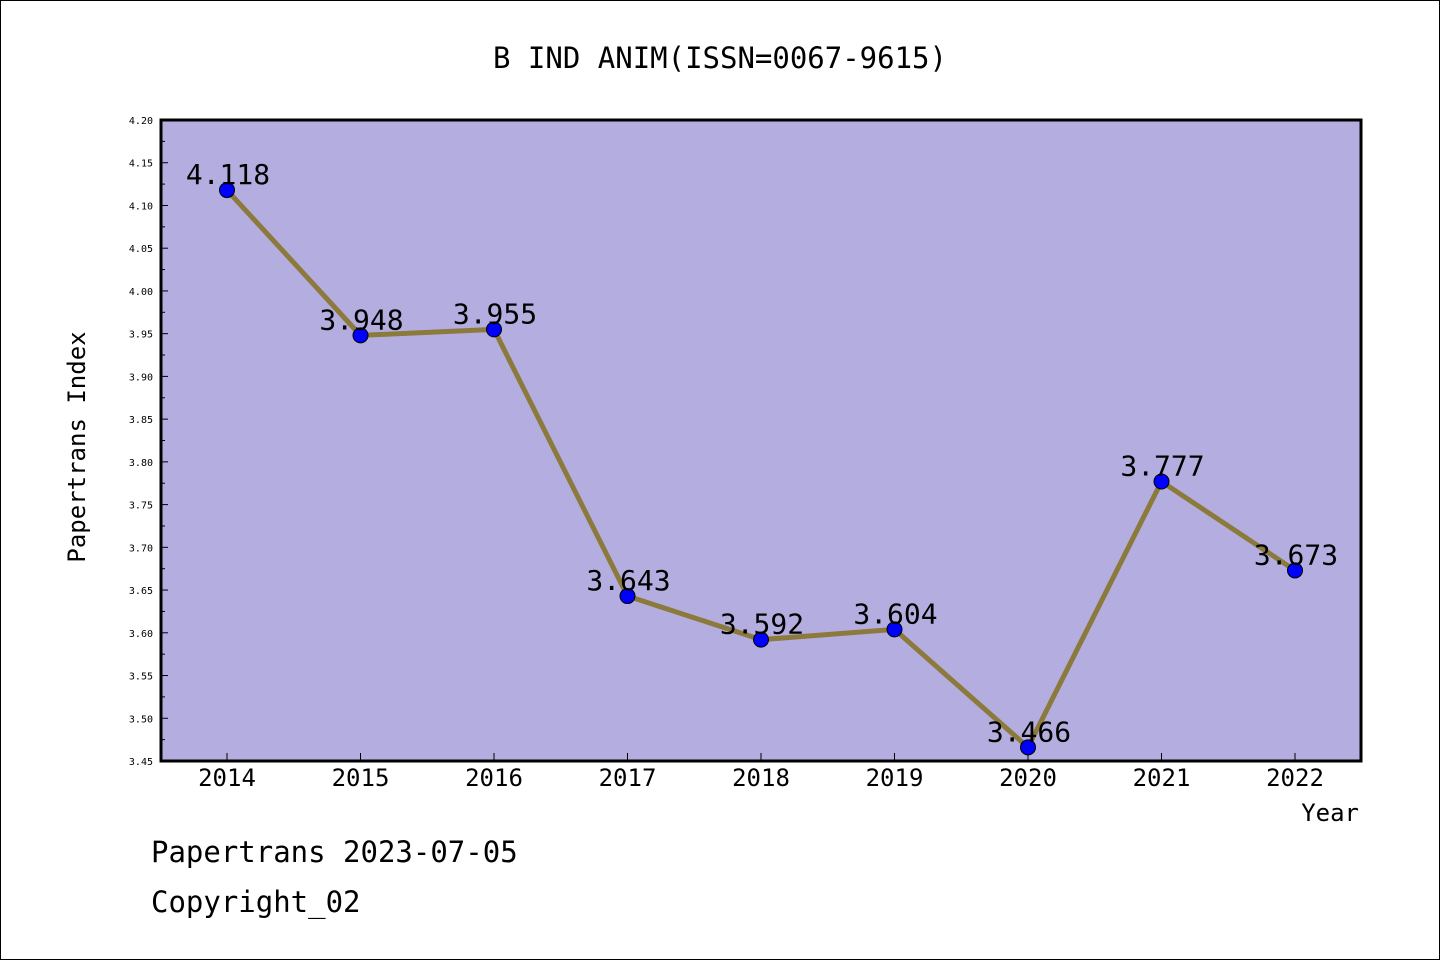  Describe the element at coordinates (141, 634) in the screenshot. I see `y-tick-label: 3.60` at that location.